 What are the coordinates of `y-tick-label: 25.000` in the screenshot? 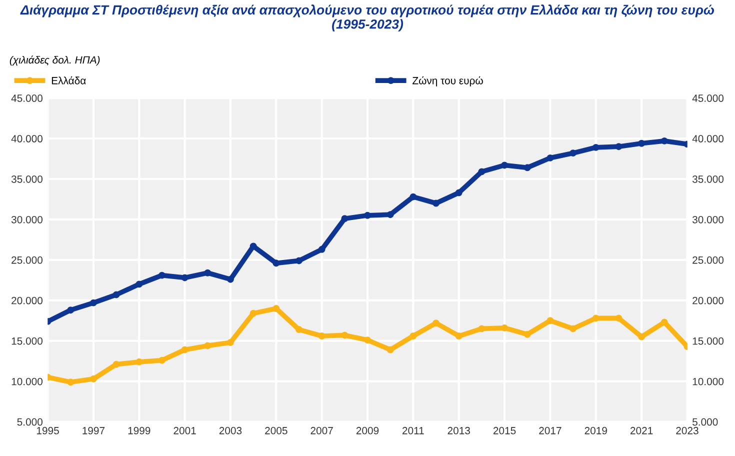 It's located at (27, 260).